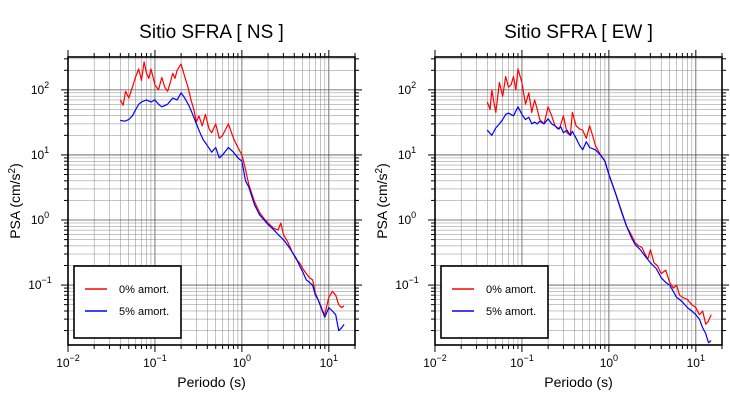 The width and height of the screenshot is (730, 405). Describe the element at coordinates (211, 32) in the screenshot. I see `chart-title: Sitio SFRA [ NS ]` at that location.